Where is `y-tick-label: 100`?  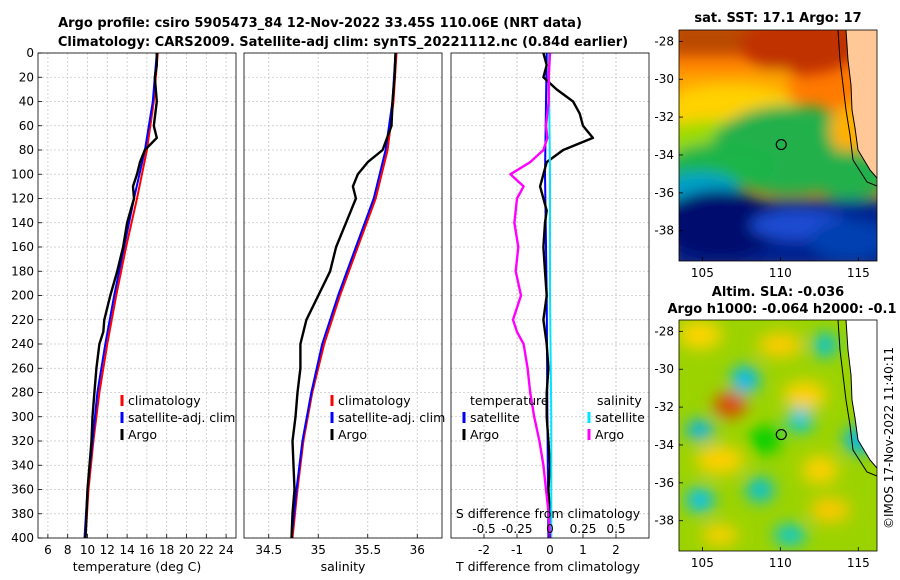 y-tick-label: 100 is located at coordinates (22, 174).